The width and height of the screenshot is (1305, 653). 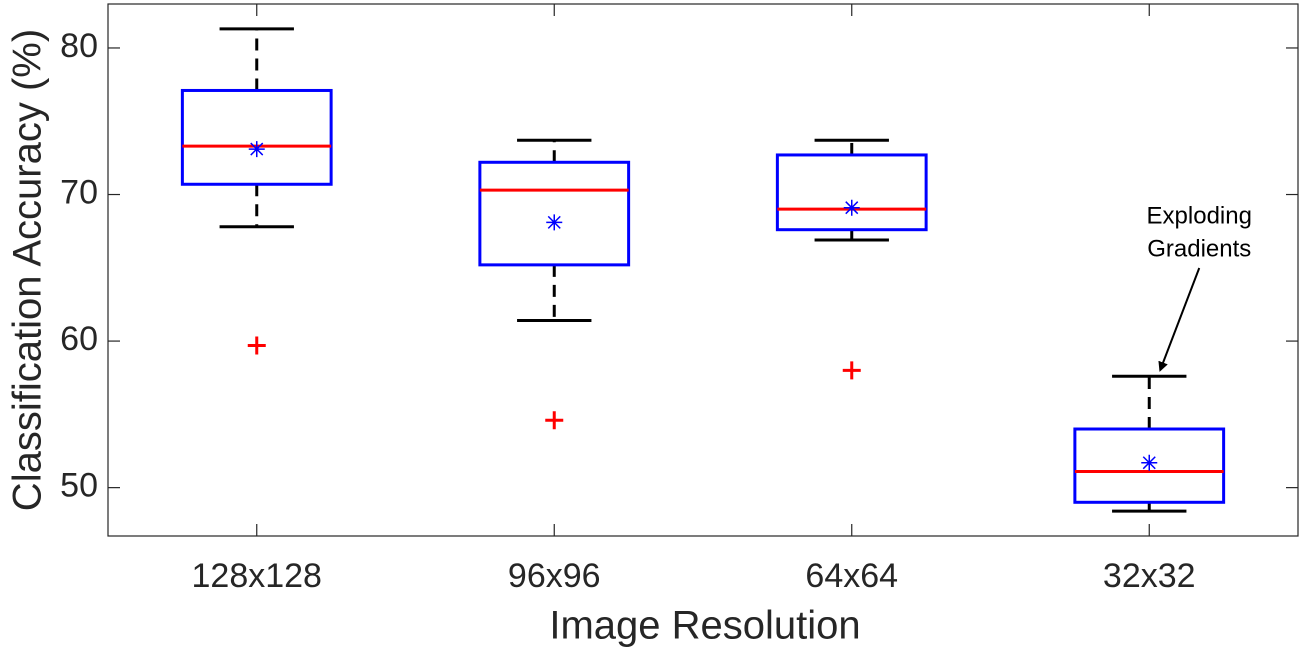 I want to click on y-tick-label: 60, so click(x=79, y=339).